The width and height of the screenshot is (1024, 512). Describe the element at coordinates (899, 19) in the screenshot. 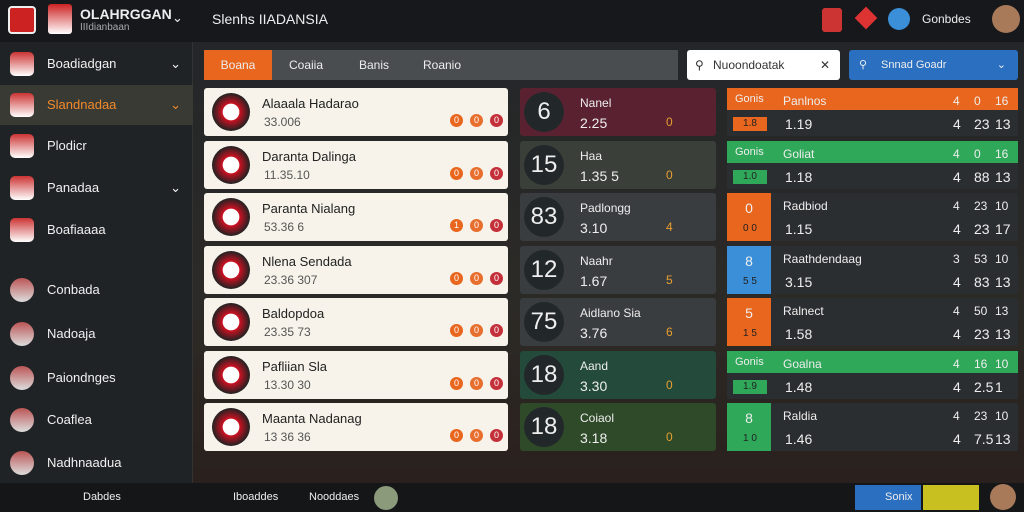

I see `icon-globe` at that location.